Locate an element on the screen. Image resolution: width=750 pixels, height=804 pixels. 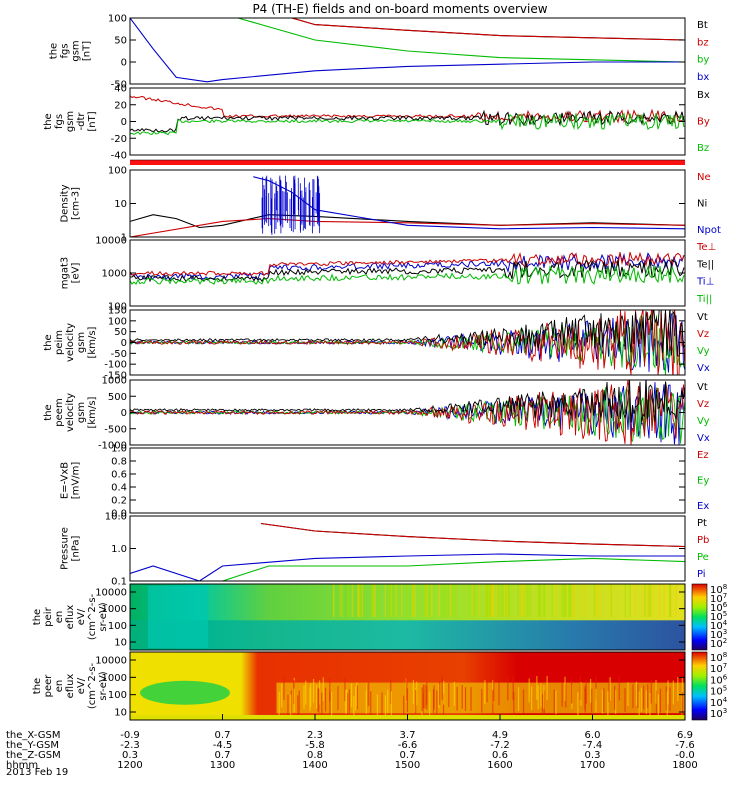
x-tick-value: -7.6 is located at coordinates (685, 745).